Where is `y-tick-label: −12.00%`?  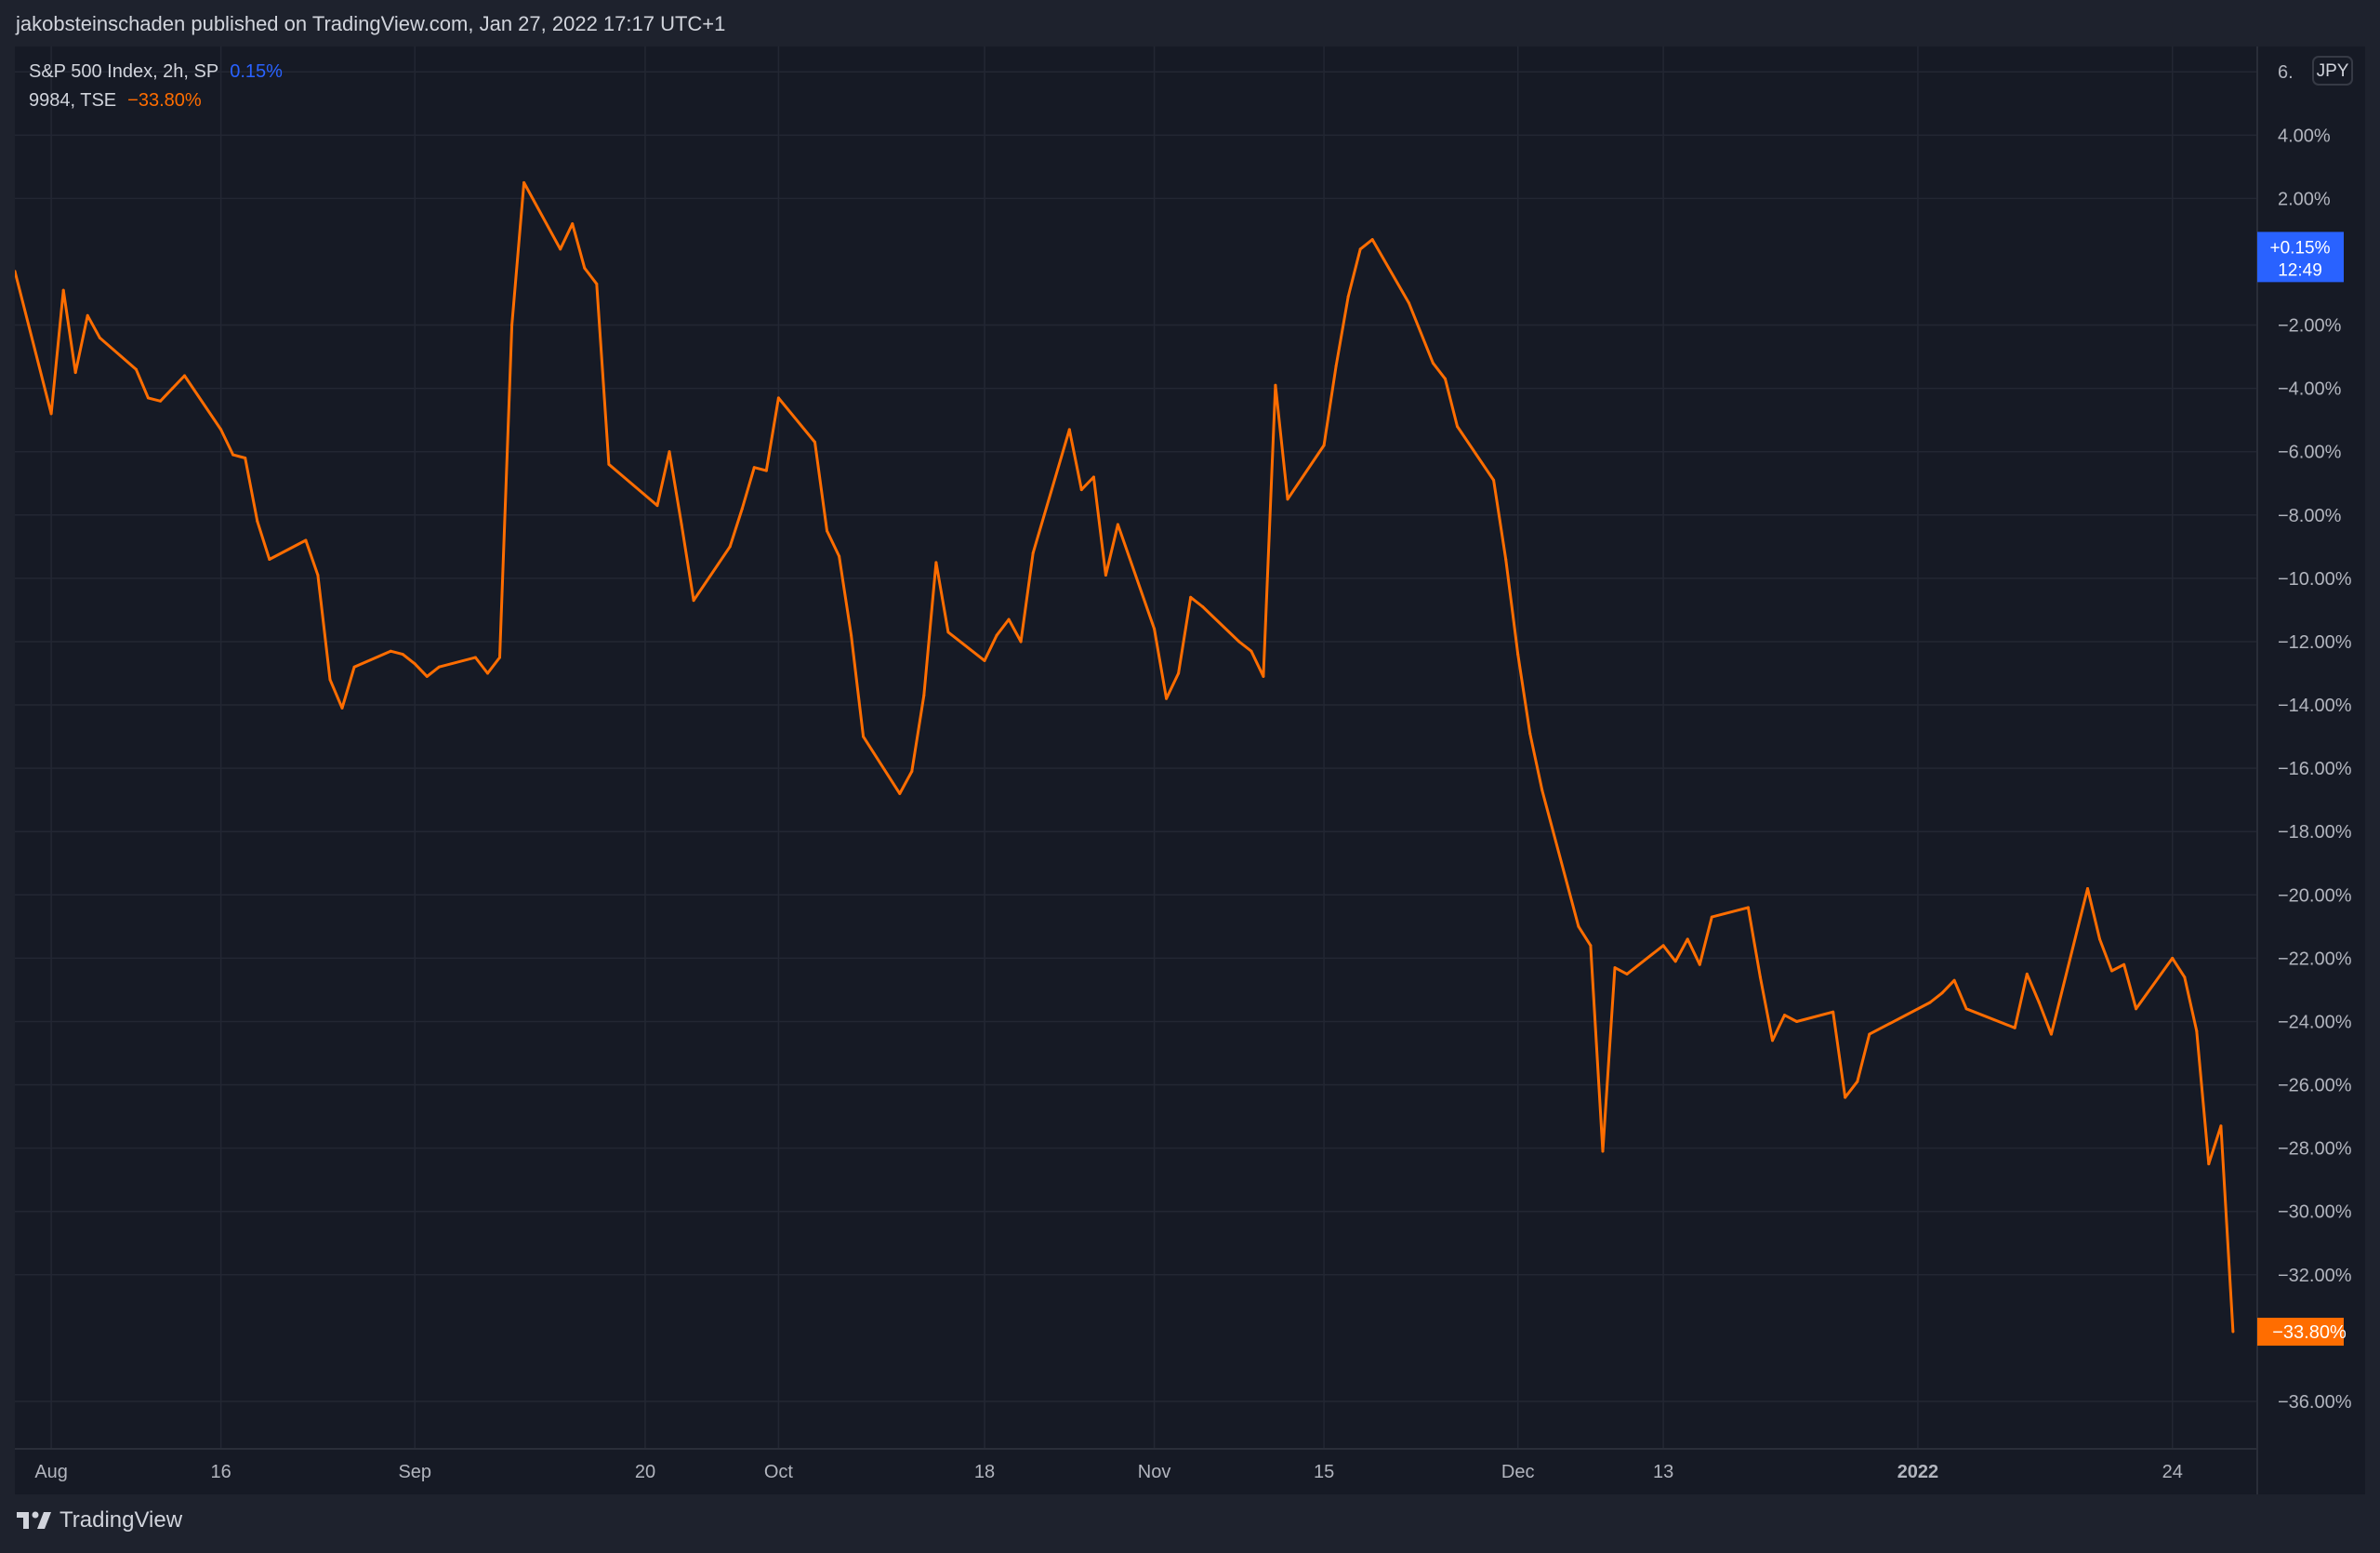 y-tick-label: −12.00% is located at coordinates (2315, 642).